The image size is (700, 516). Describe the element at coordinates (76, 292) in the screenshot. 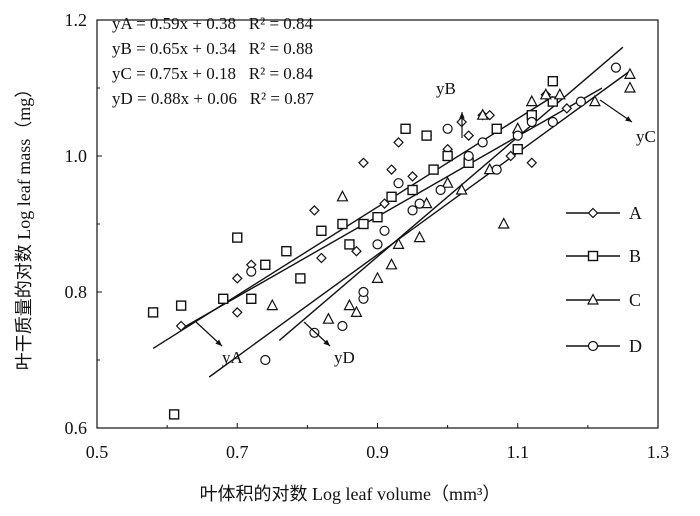

I see `y-tick-label: 0.8` at that location.